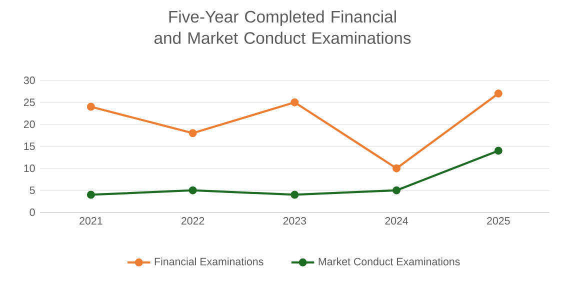 Image resolution: width=565 pixels, height=283 pixels. Describe the element at coordinates (29, 80) in the screenshot. I see `y-tick-label: 30` at that location.